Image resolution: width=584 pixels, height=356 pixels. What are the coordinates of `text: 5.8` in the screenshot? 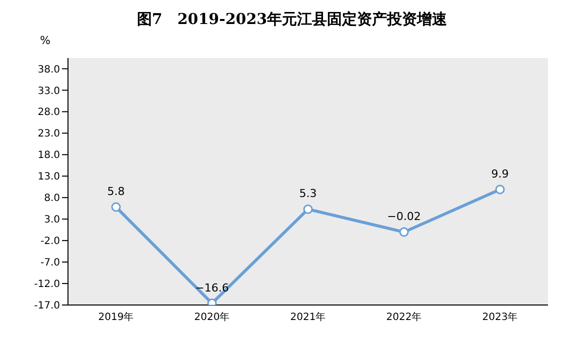 It's located at (116, 191).